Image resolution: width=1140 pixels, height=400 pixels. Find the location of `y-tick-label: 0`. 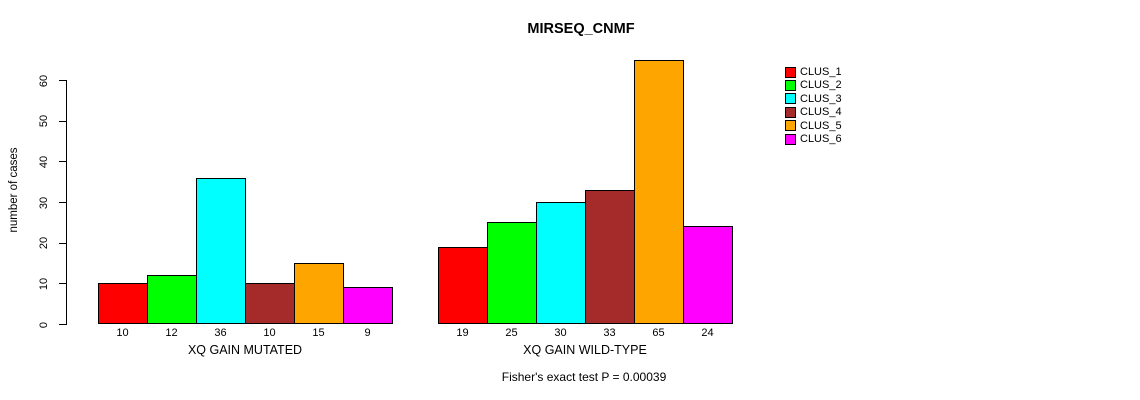

y-tick-label: 0 is located at coordinates (44, 324).